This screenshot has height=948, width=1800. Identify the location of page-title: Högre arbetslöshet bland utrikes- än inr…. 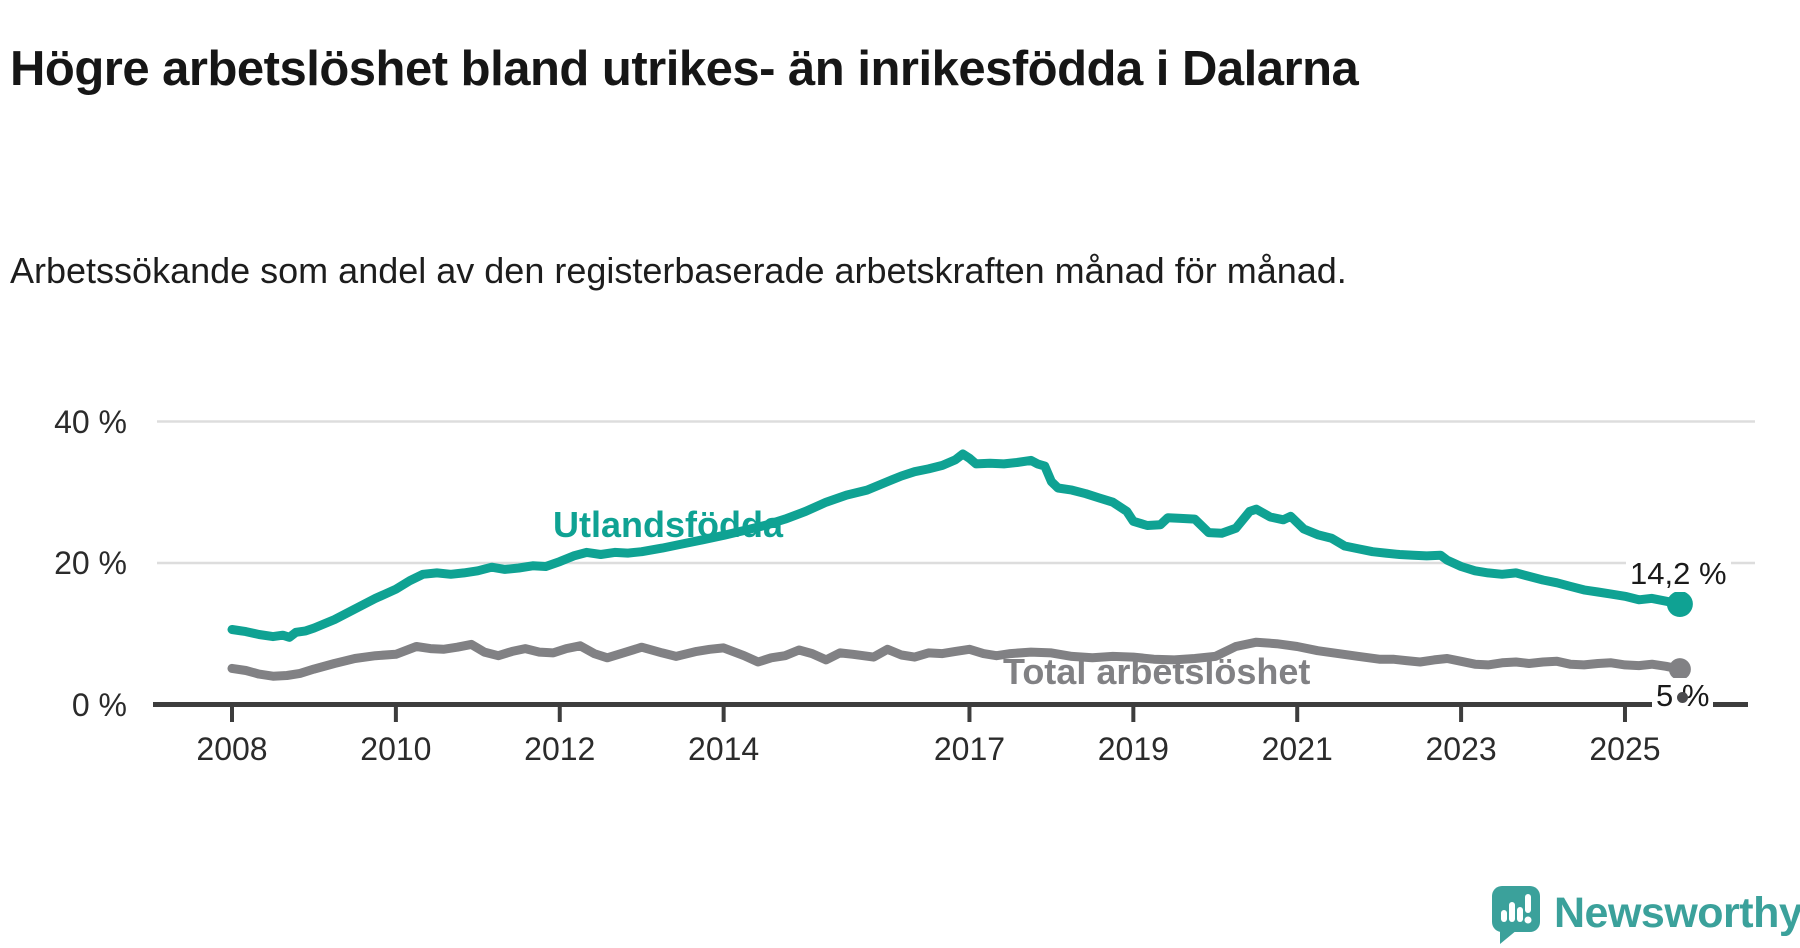
(684, 68).